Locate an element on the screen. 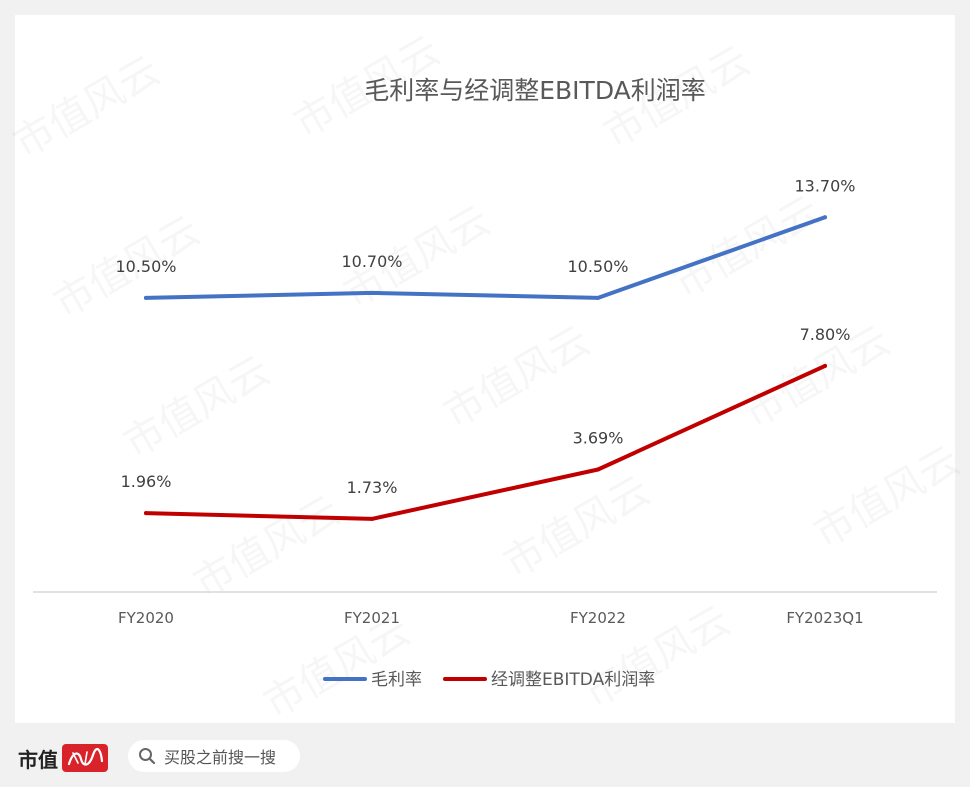  brand-logo: 市值 is located at coordinates (63, 758).